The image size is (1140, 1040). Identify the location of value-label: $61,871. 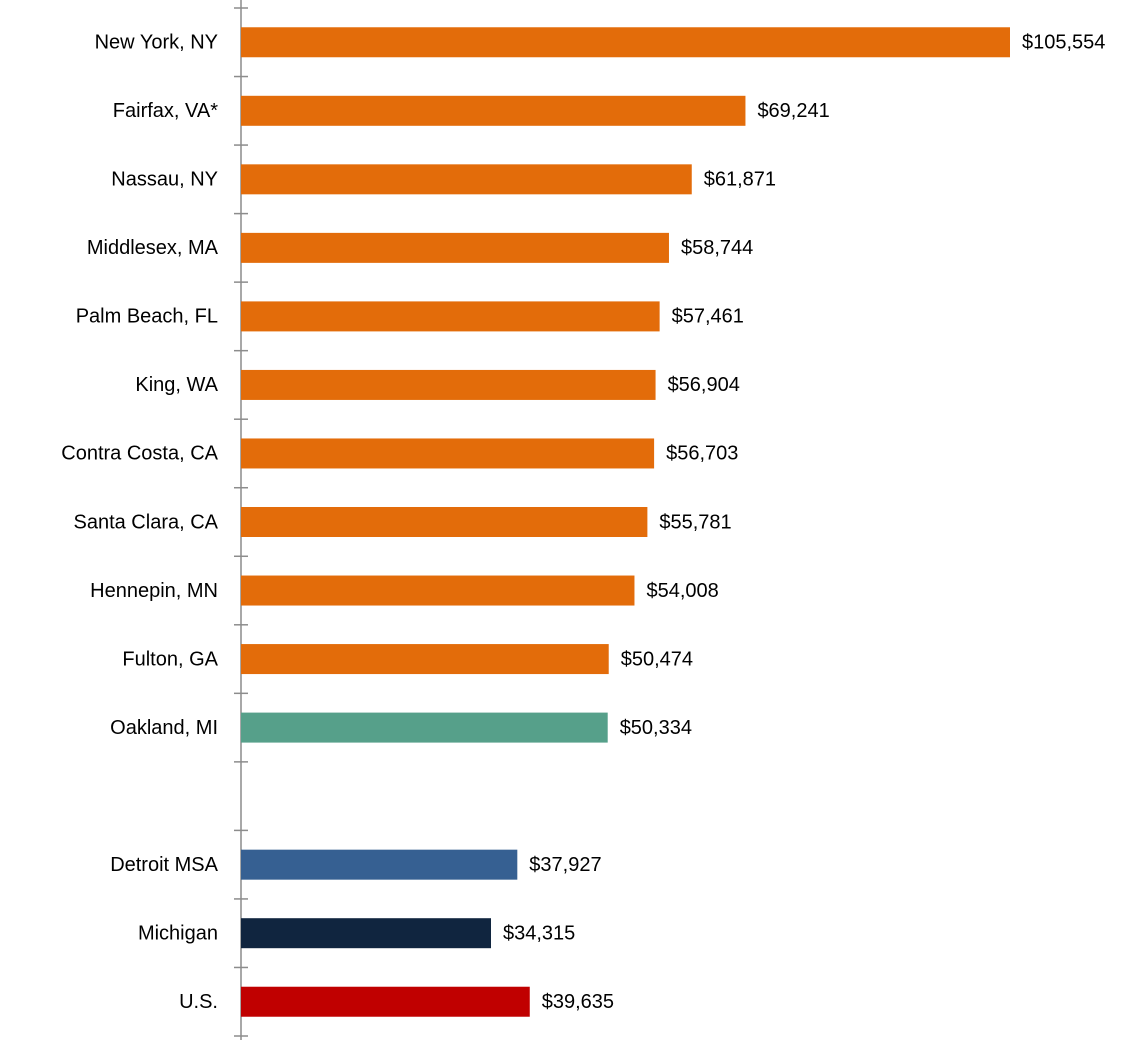
(740, 180).